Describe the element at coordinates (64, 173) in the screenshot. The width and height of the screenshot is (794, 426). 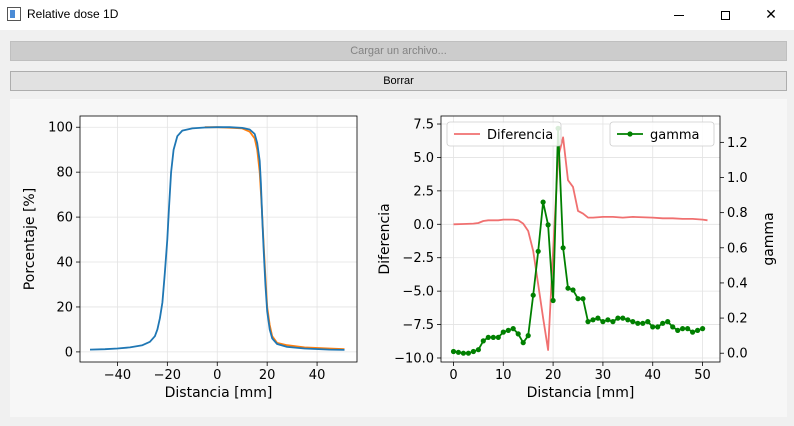
I see `y-tick-label: 80` at that location.